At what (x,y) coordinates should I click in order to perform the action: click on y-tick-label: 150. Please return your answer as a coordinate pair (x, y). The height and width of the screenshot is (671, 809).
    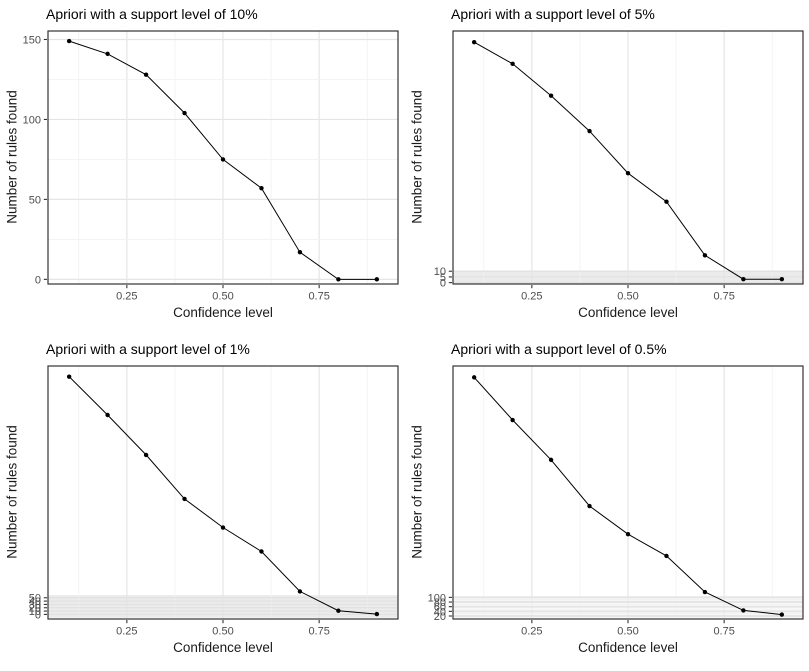
    Looking at the image, I should click on (32, 40).